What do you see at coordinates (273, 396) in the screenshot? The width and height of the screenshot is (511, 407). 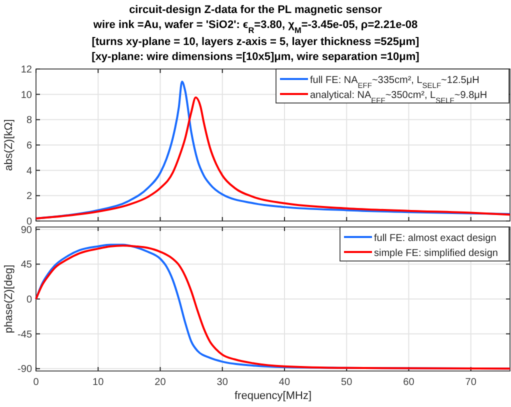 I see `x-axis-title: frequency[MHz]` at bounding box center [273, 396].